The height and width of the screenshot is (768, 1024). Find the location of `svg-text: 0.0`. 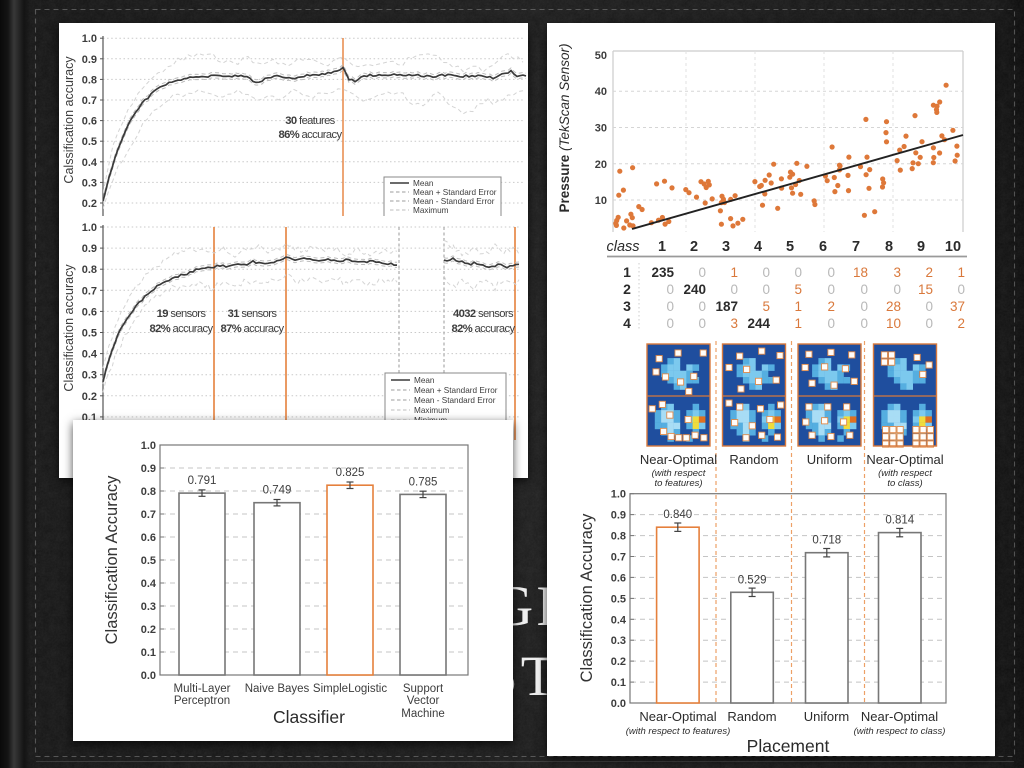

svg-text: 0.0 is located at coordinates (148, 676).